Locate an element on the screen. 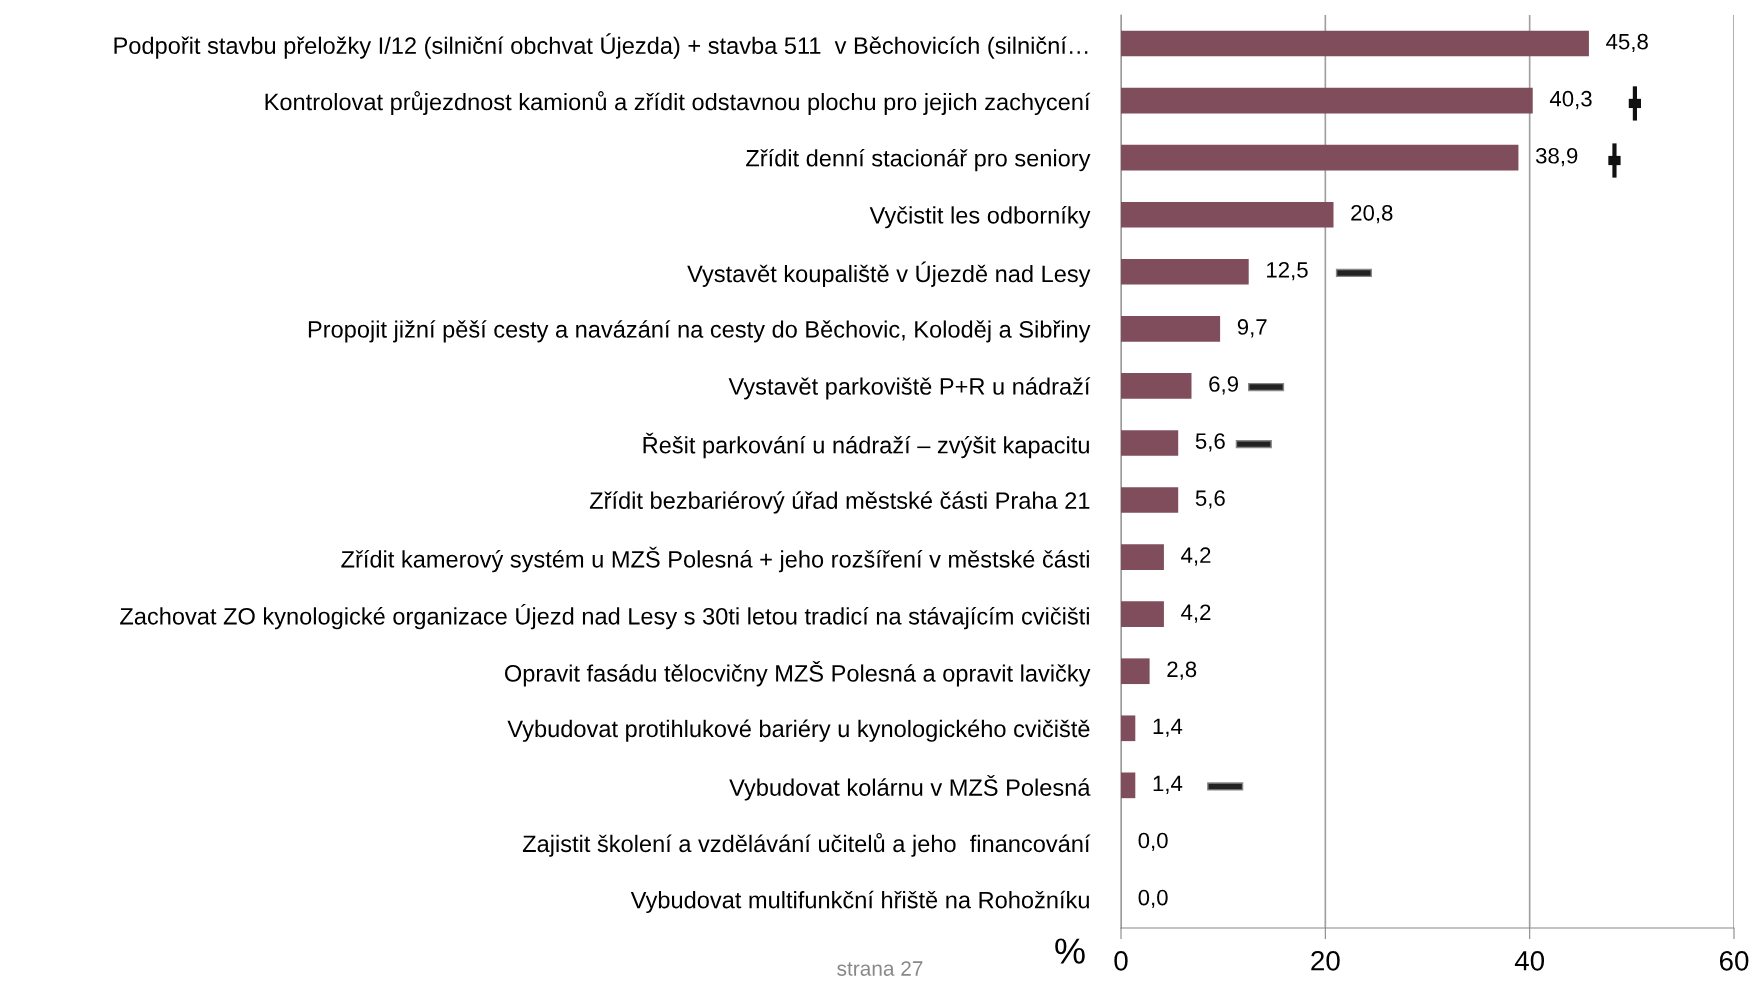 This screenshot has width=1754, height=983. y-tick-label: Zachovat ZO kynologické organizace Újezd nad Lesy s 30ti letou tradicí na stávajícím cvičišti is located at coordinates (604, 616).